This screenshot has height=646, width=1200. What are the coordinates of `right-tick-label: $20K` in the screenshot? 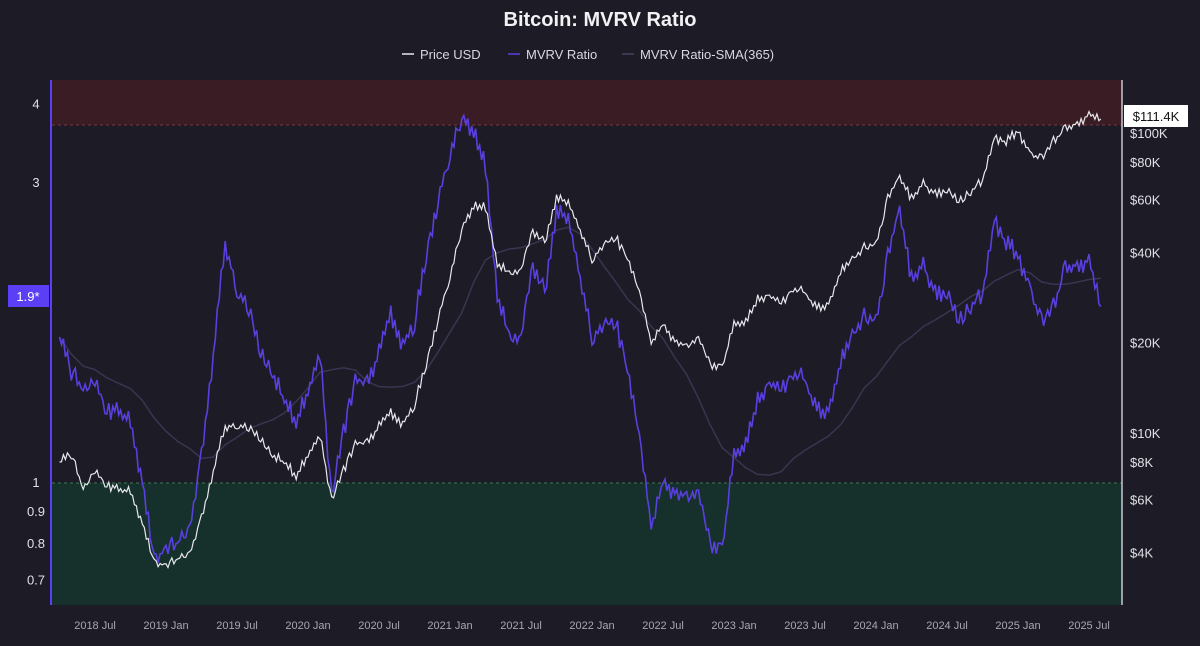 It's located at (1145, 343).